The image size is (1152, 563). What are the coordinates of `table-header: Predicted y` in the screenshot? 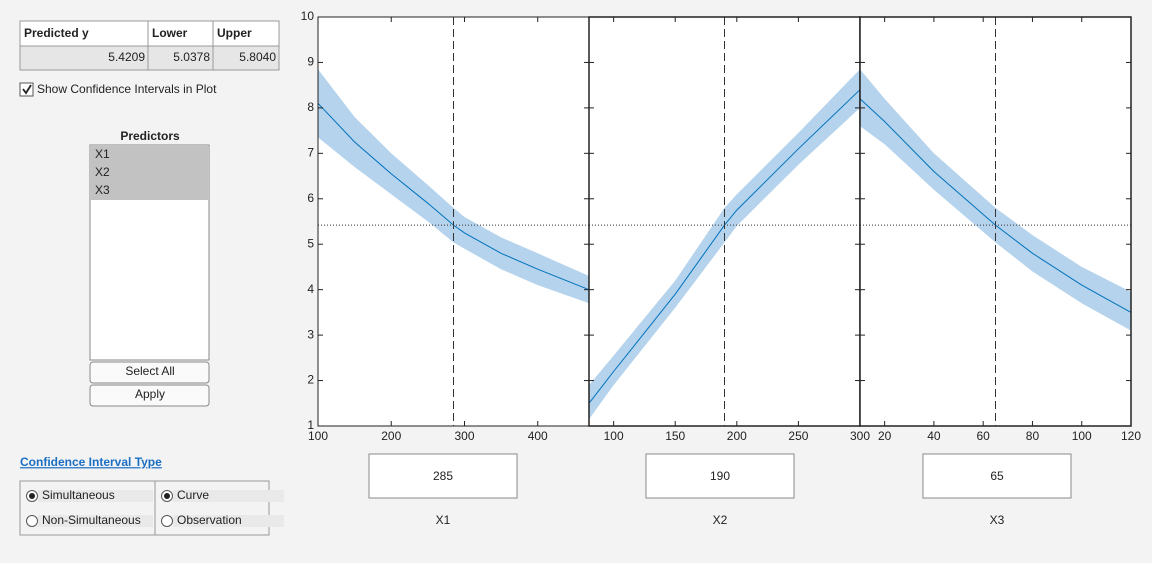 It's located at (56, 33).